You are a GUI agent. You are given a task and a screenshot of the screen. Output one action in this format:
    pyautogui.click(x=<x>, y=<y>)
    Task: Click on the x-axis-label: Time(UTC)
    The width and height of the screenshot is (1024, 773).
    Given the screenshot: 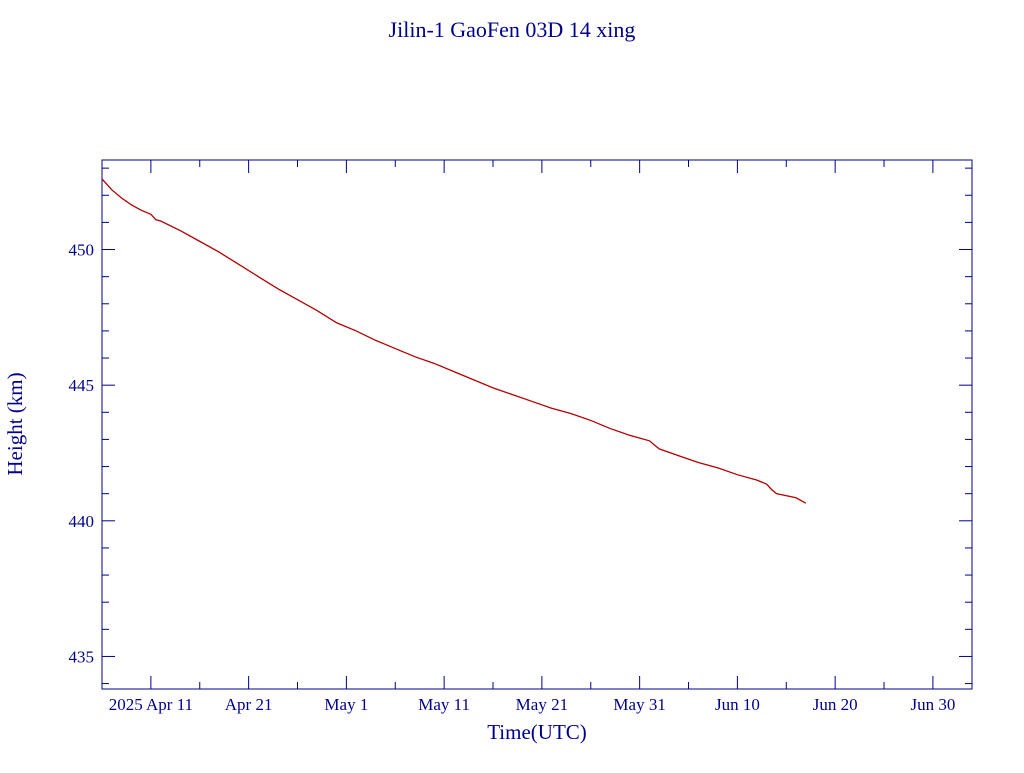 What is the action you would take?
    pyautogui.click(x=537, y=732)
    